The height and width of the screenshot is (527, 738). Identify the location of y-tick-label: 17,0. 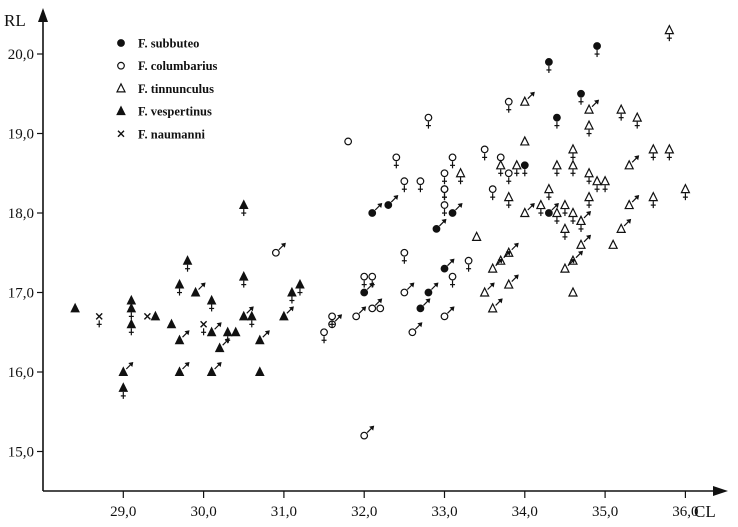
(21, 294).